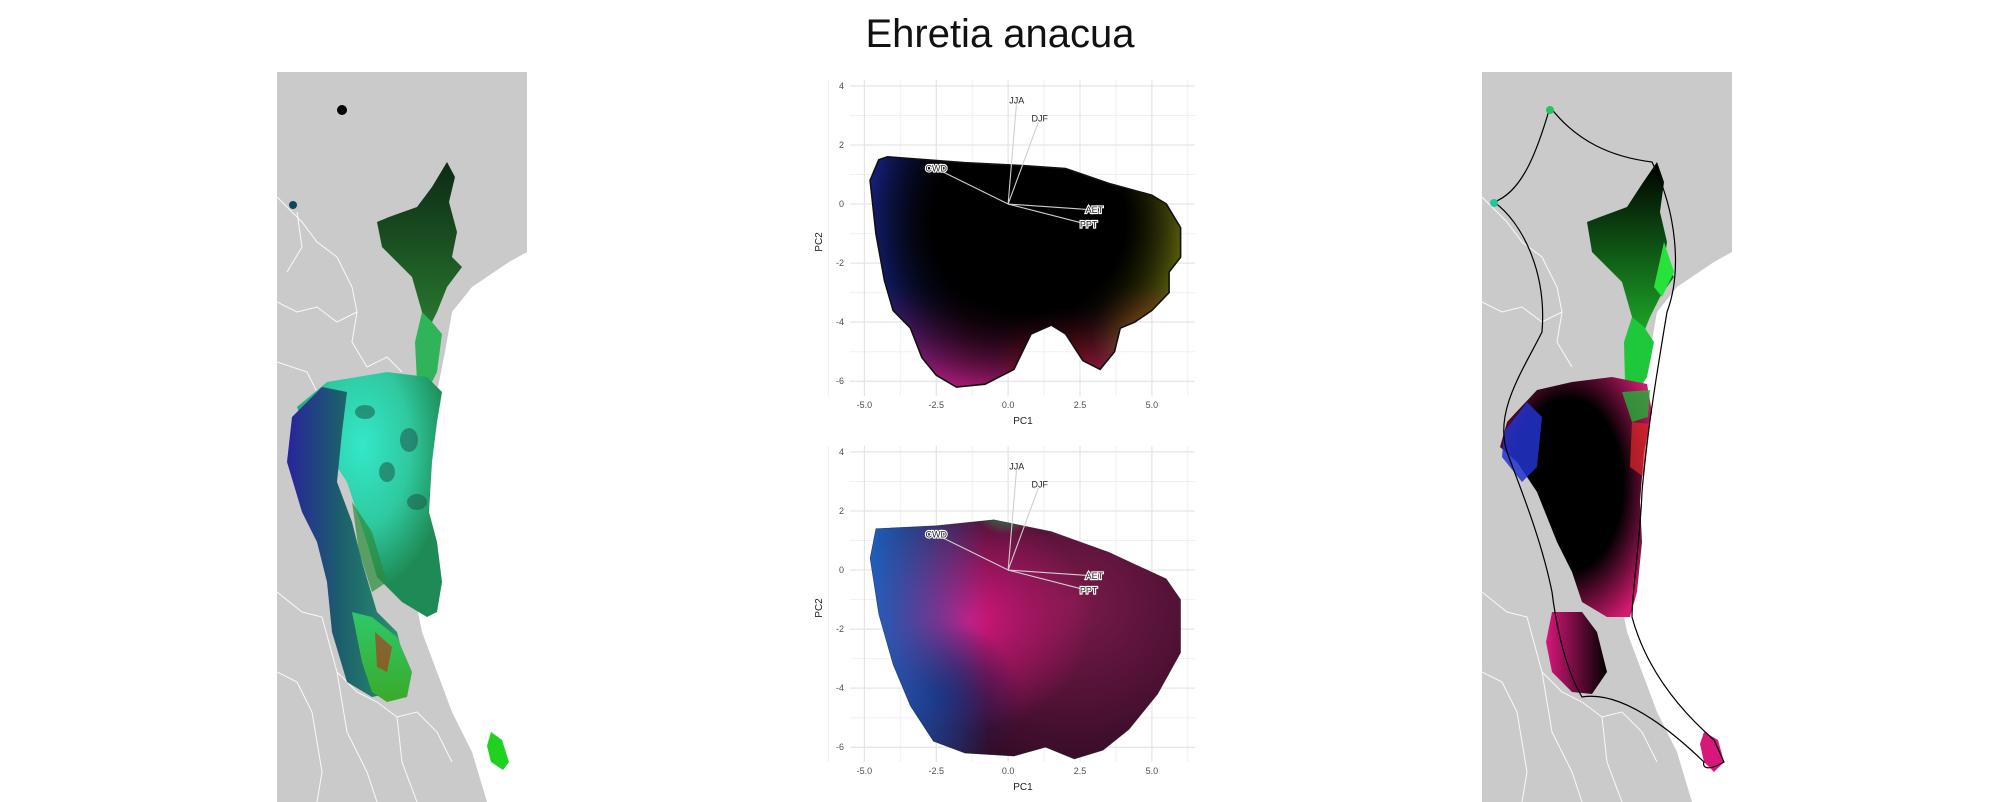 This screenshot has width=2000, height=802. What do you see at coordinates (1023, 421) in the screenshot?
I see `pca-top-xlabel: PC1` at bounding box center [1023, 421].